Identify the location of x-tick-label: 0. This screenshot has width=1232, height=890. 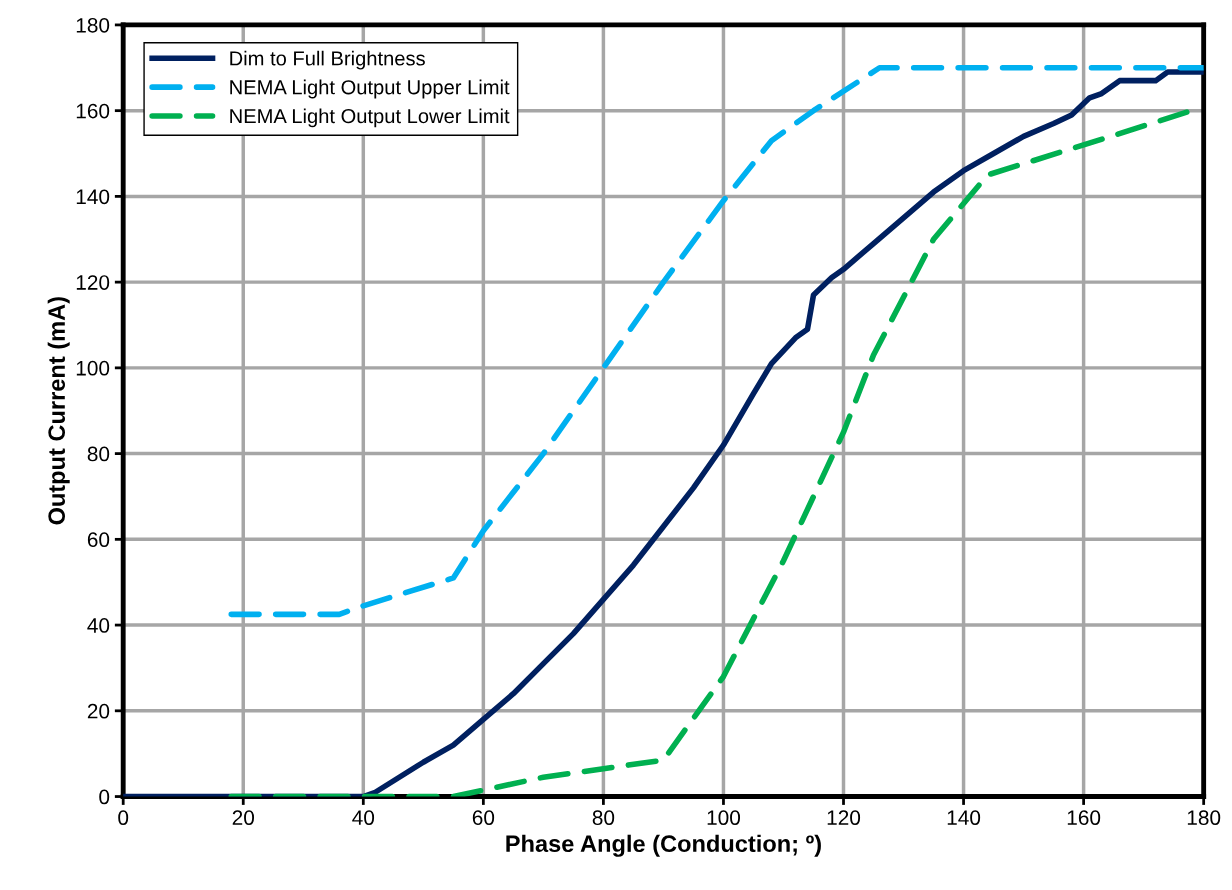
(123, 818).